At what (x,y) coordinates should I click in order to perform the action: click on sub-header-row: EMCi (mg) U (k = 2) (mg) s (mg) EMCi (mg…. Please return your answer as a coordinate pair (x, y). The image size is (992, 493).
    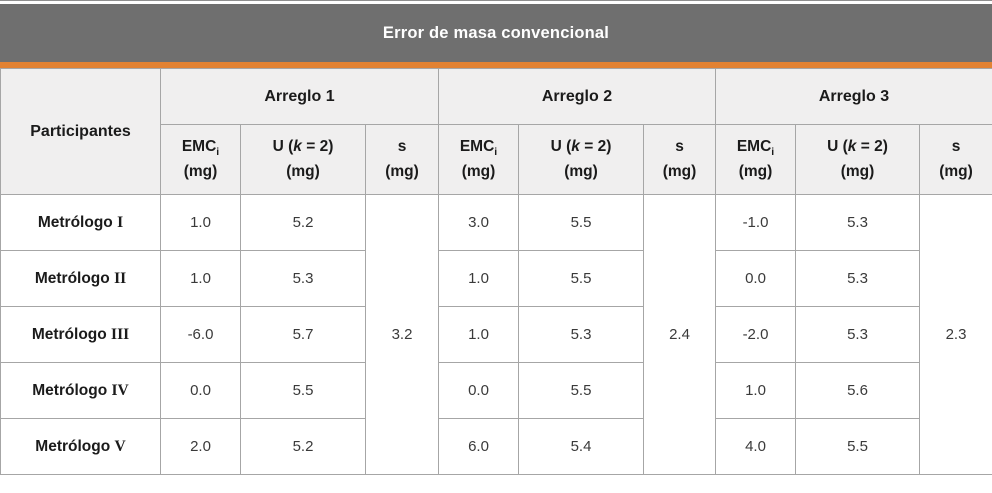
    Looking at the image, I should click on (496, 159).